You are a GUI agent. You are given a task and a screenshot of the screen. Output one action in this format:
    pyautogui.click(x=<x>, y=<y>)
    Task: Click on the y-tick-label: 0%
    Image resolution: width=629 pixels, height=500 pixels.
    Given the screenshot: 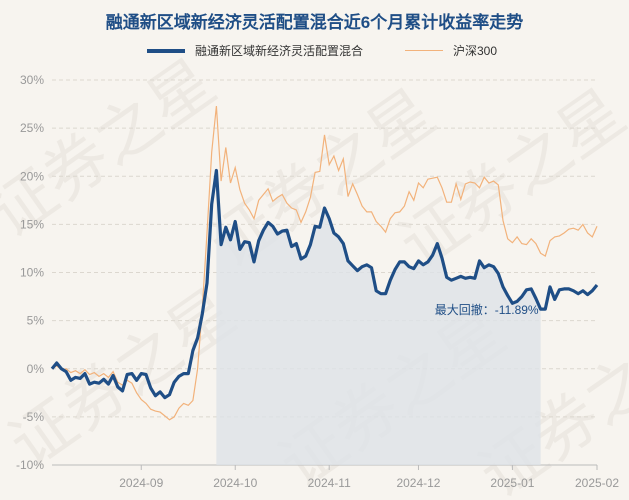 What is the action you would take?
    pyautogui.click(x=36, y=369)
    